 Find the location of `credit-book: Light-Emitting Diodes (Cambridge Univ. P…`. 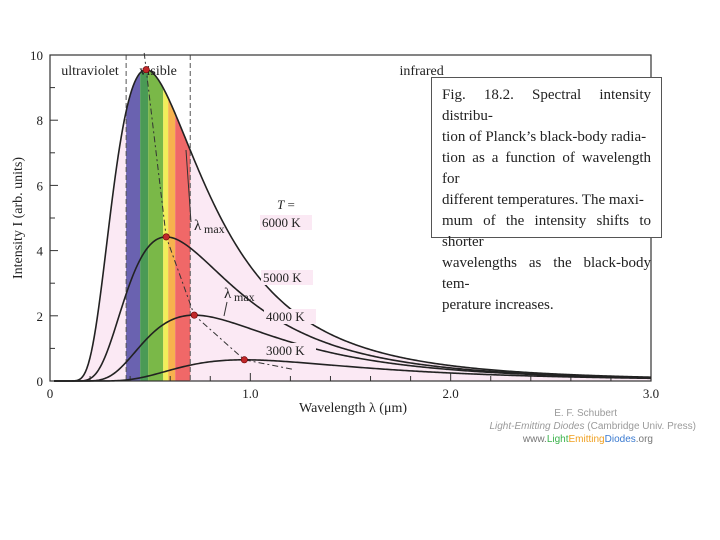

credit-book: Light-Emitting Diodes (Cambridge Univ. P… is located at coordinates (348, 426).